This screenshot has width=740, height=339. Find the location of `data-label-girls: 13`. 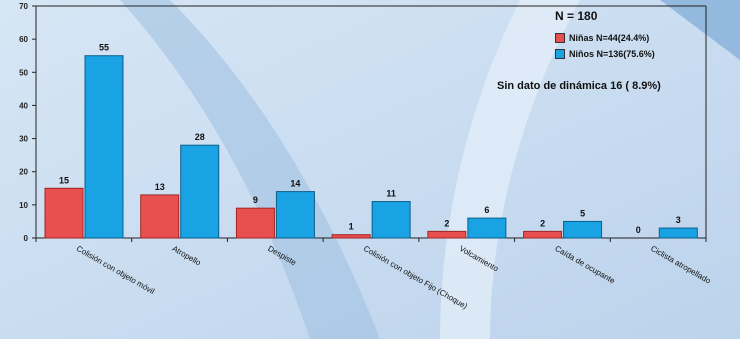

data-label-girls: 13 is located at coordinates (160, 187).